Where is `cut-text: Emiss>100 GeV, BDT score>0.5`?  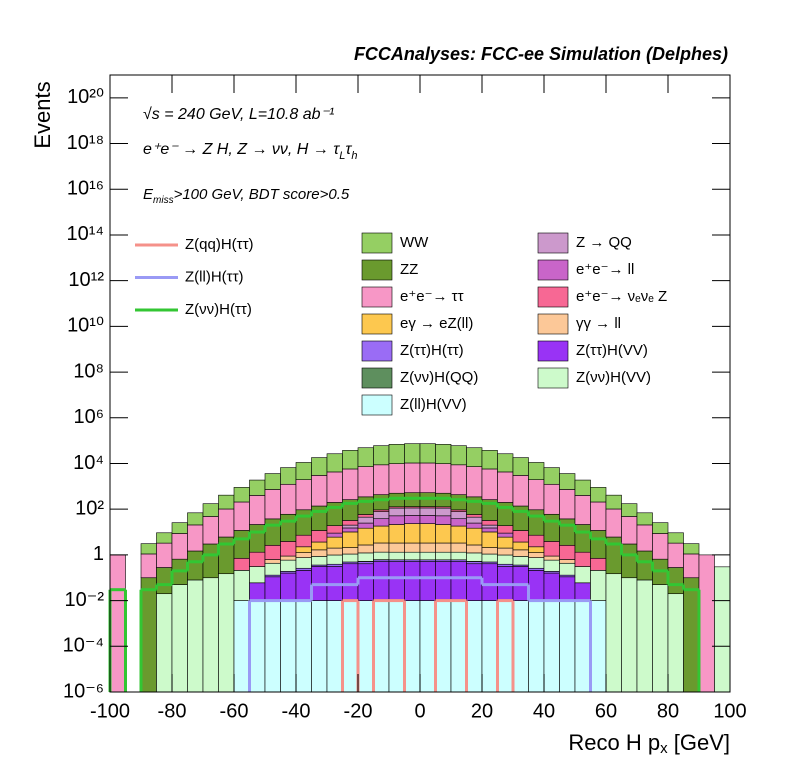
cut-text: Emiss>100 GeV, BDT score>0.5 is located at coordinates (246, 196).